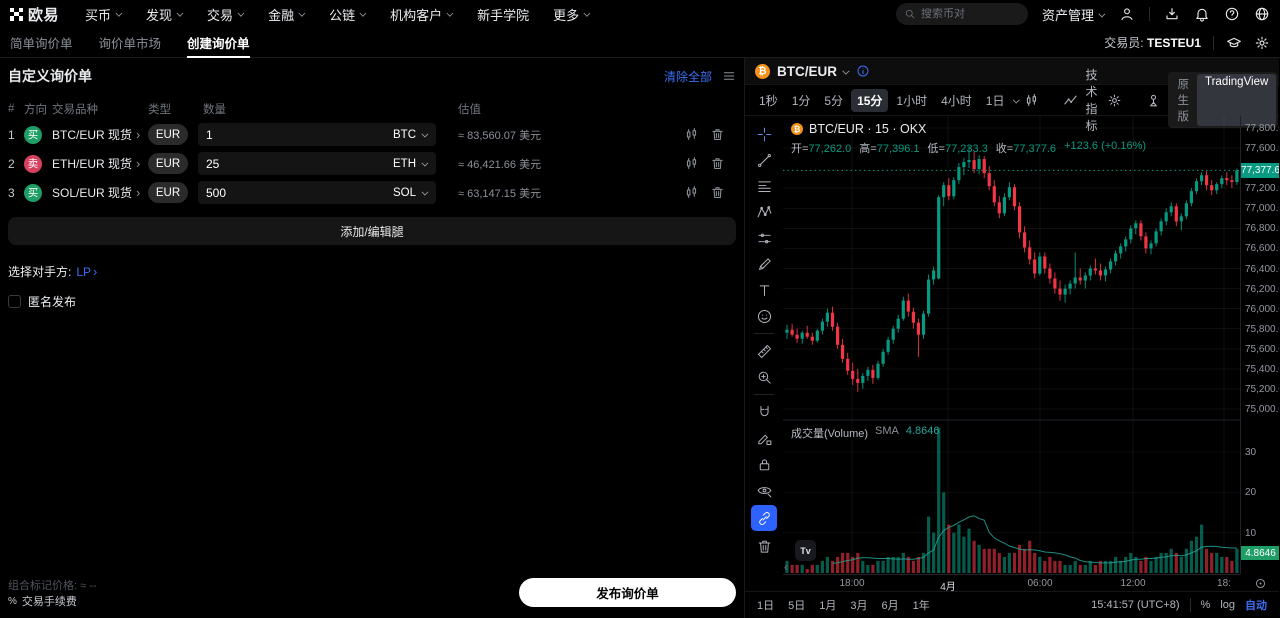 Image resolution: width=1280 pixels, height=618 pixels. Describe the element at coordinates (1262, 43) in the screenshot. I see `settings-gear-icon` at that location.